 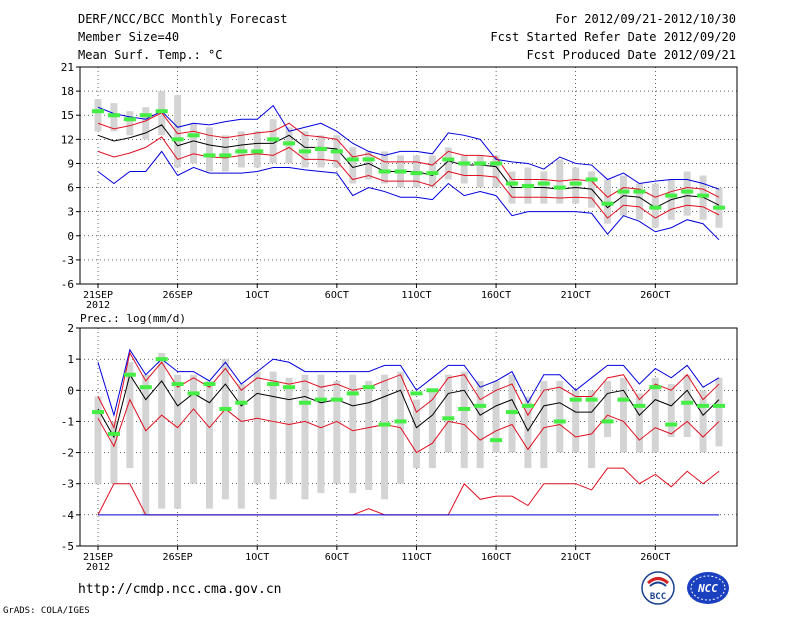 I want to click on prec-xtick-label: 26SEP, so click(x=178, y=557).